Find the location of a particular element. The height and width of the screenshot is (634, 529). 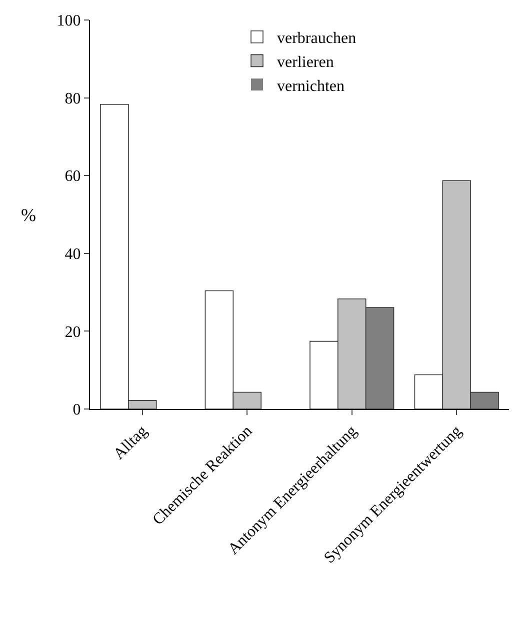

legend-label: vernichten is located at coordinates (311, 86).